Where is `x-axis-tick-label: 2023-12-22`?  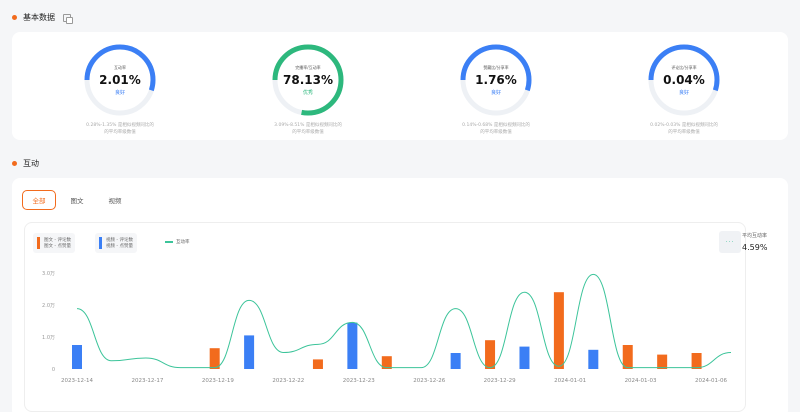
x-axis-tick-label: 2023-12-22 is located at coordinates (288, 381).